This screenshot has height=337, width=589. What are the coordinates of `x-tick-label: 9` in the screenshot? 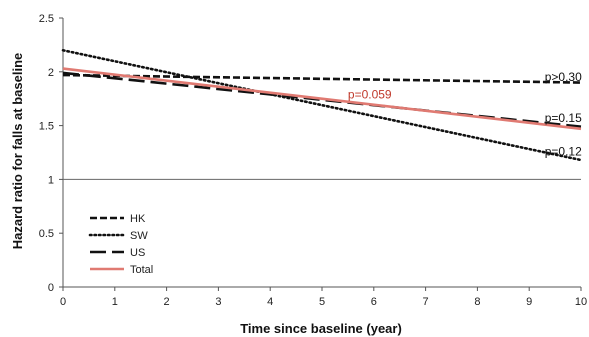 It's located at (529, 302).